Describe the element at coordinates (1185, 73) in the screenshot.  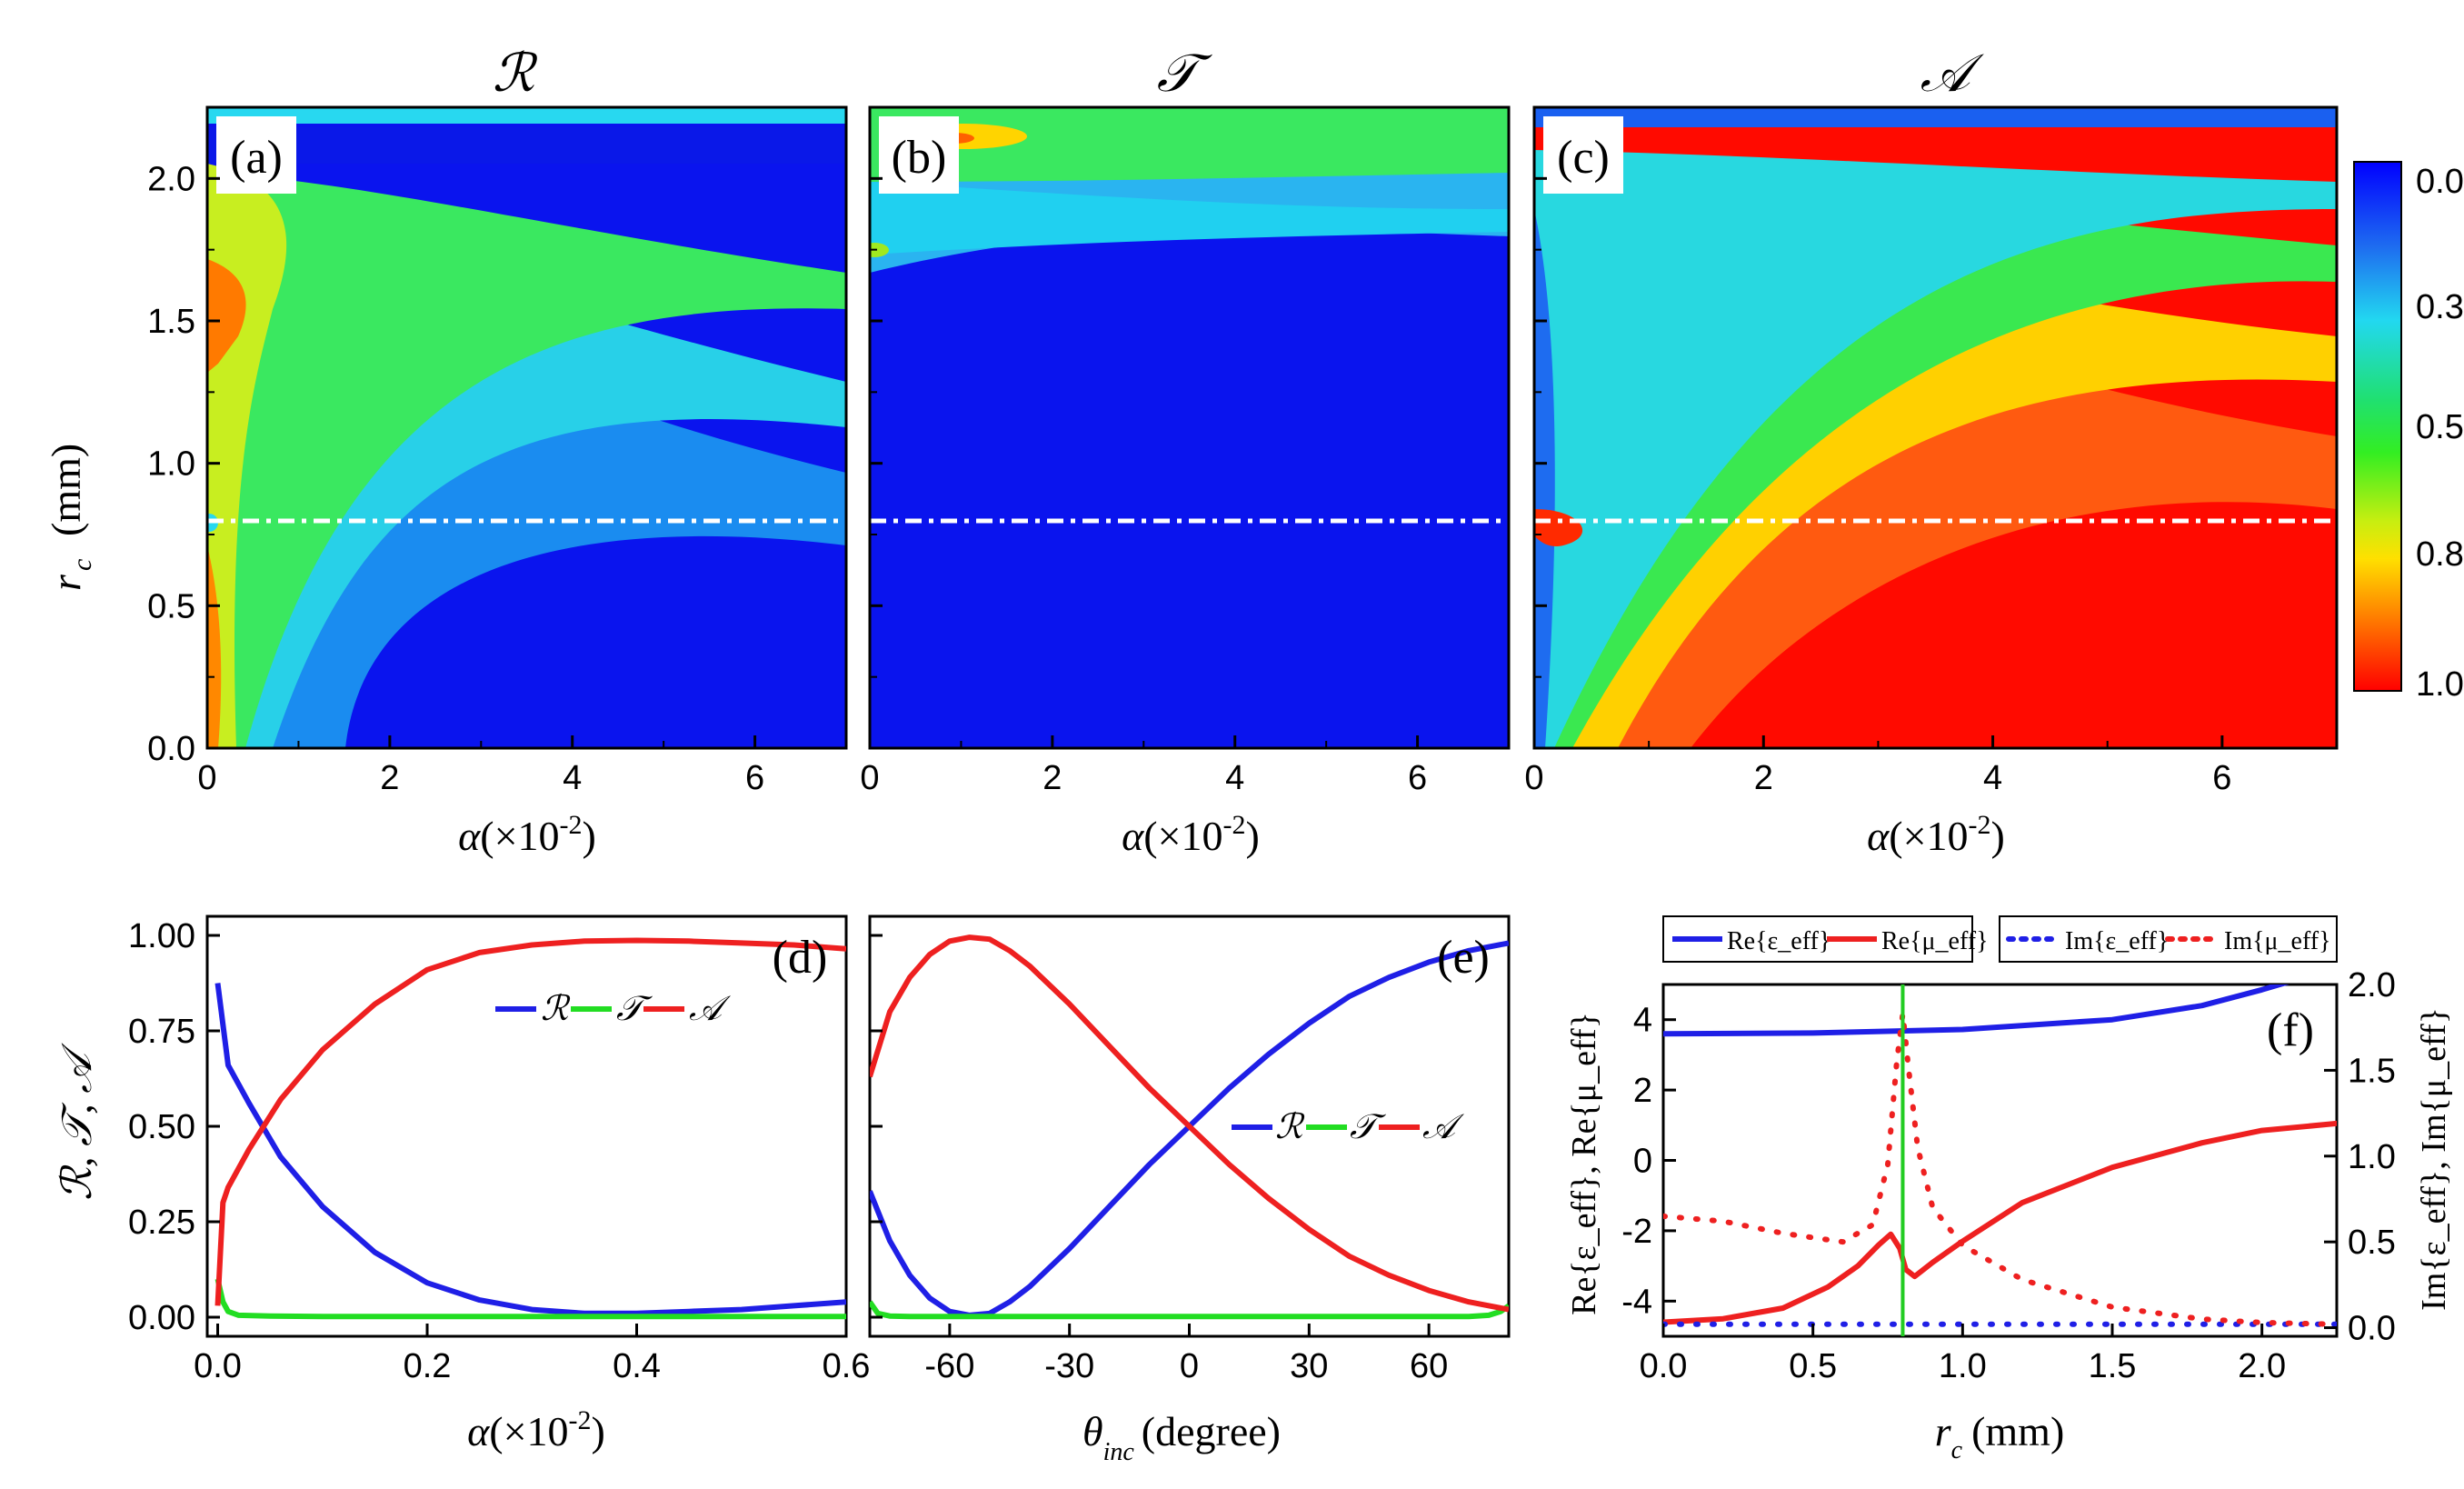
I see `title-transmittance: 𝒯` at that location.